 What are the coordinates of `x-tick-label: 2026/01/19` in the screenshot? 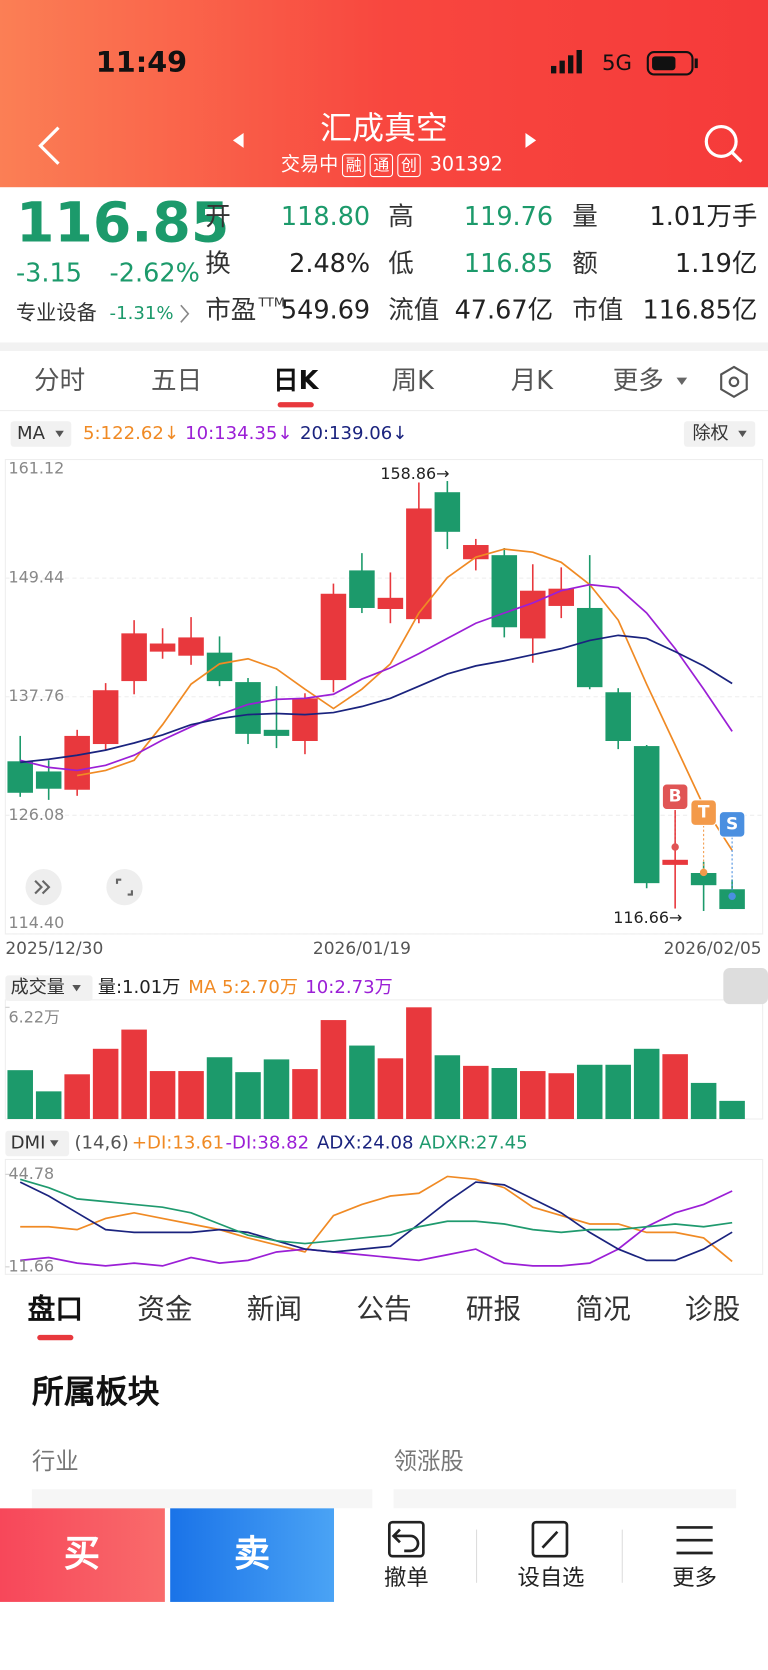 It's located at (362, 949).